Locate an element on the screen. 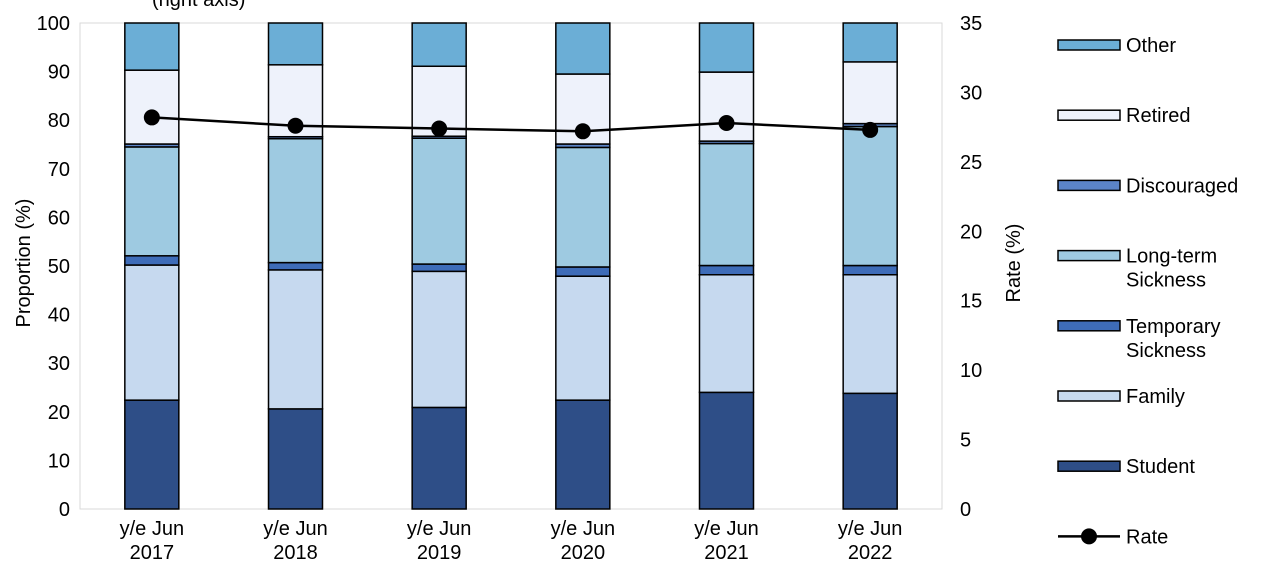 Image resolution: width=1277 pixels, height=578 pixels. y2-tick-label: 5 is located at coordinates (965, 441).